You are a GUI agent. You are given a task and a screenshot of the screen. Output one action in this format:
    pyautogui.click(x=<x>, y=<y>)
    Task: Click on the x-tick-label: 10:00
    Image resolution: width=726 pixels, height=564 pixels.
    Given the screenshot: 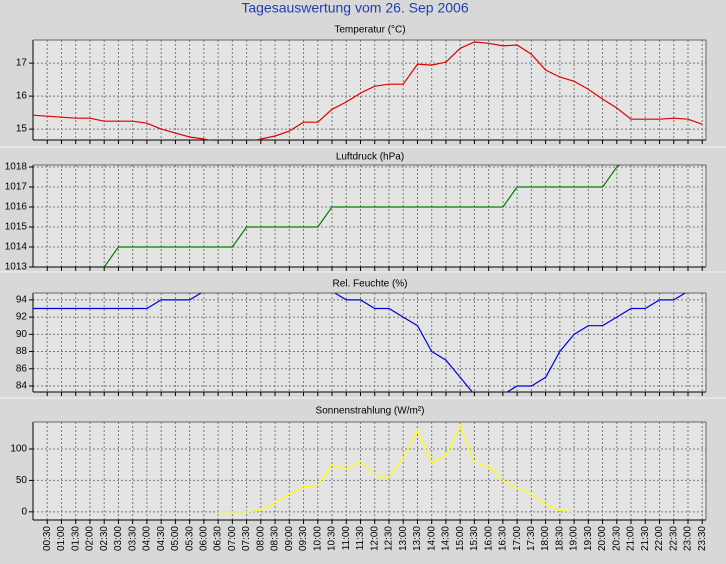 What is the action you would take?
    pyautogui.click(x=317, y=538)
    